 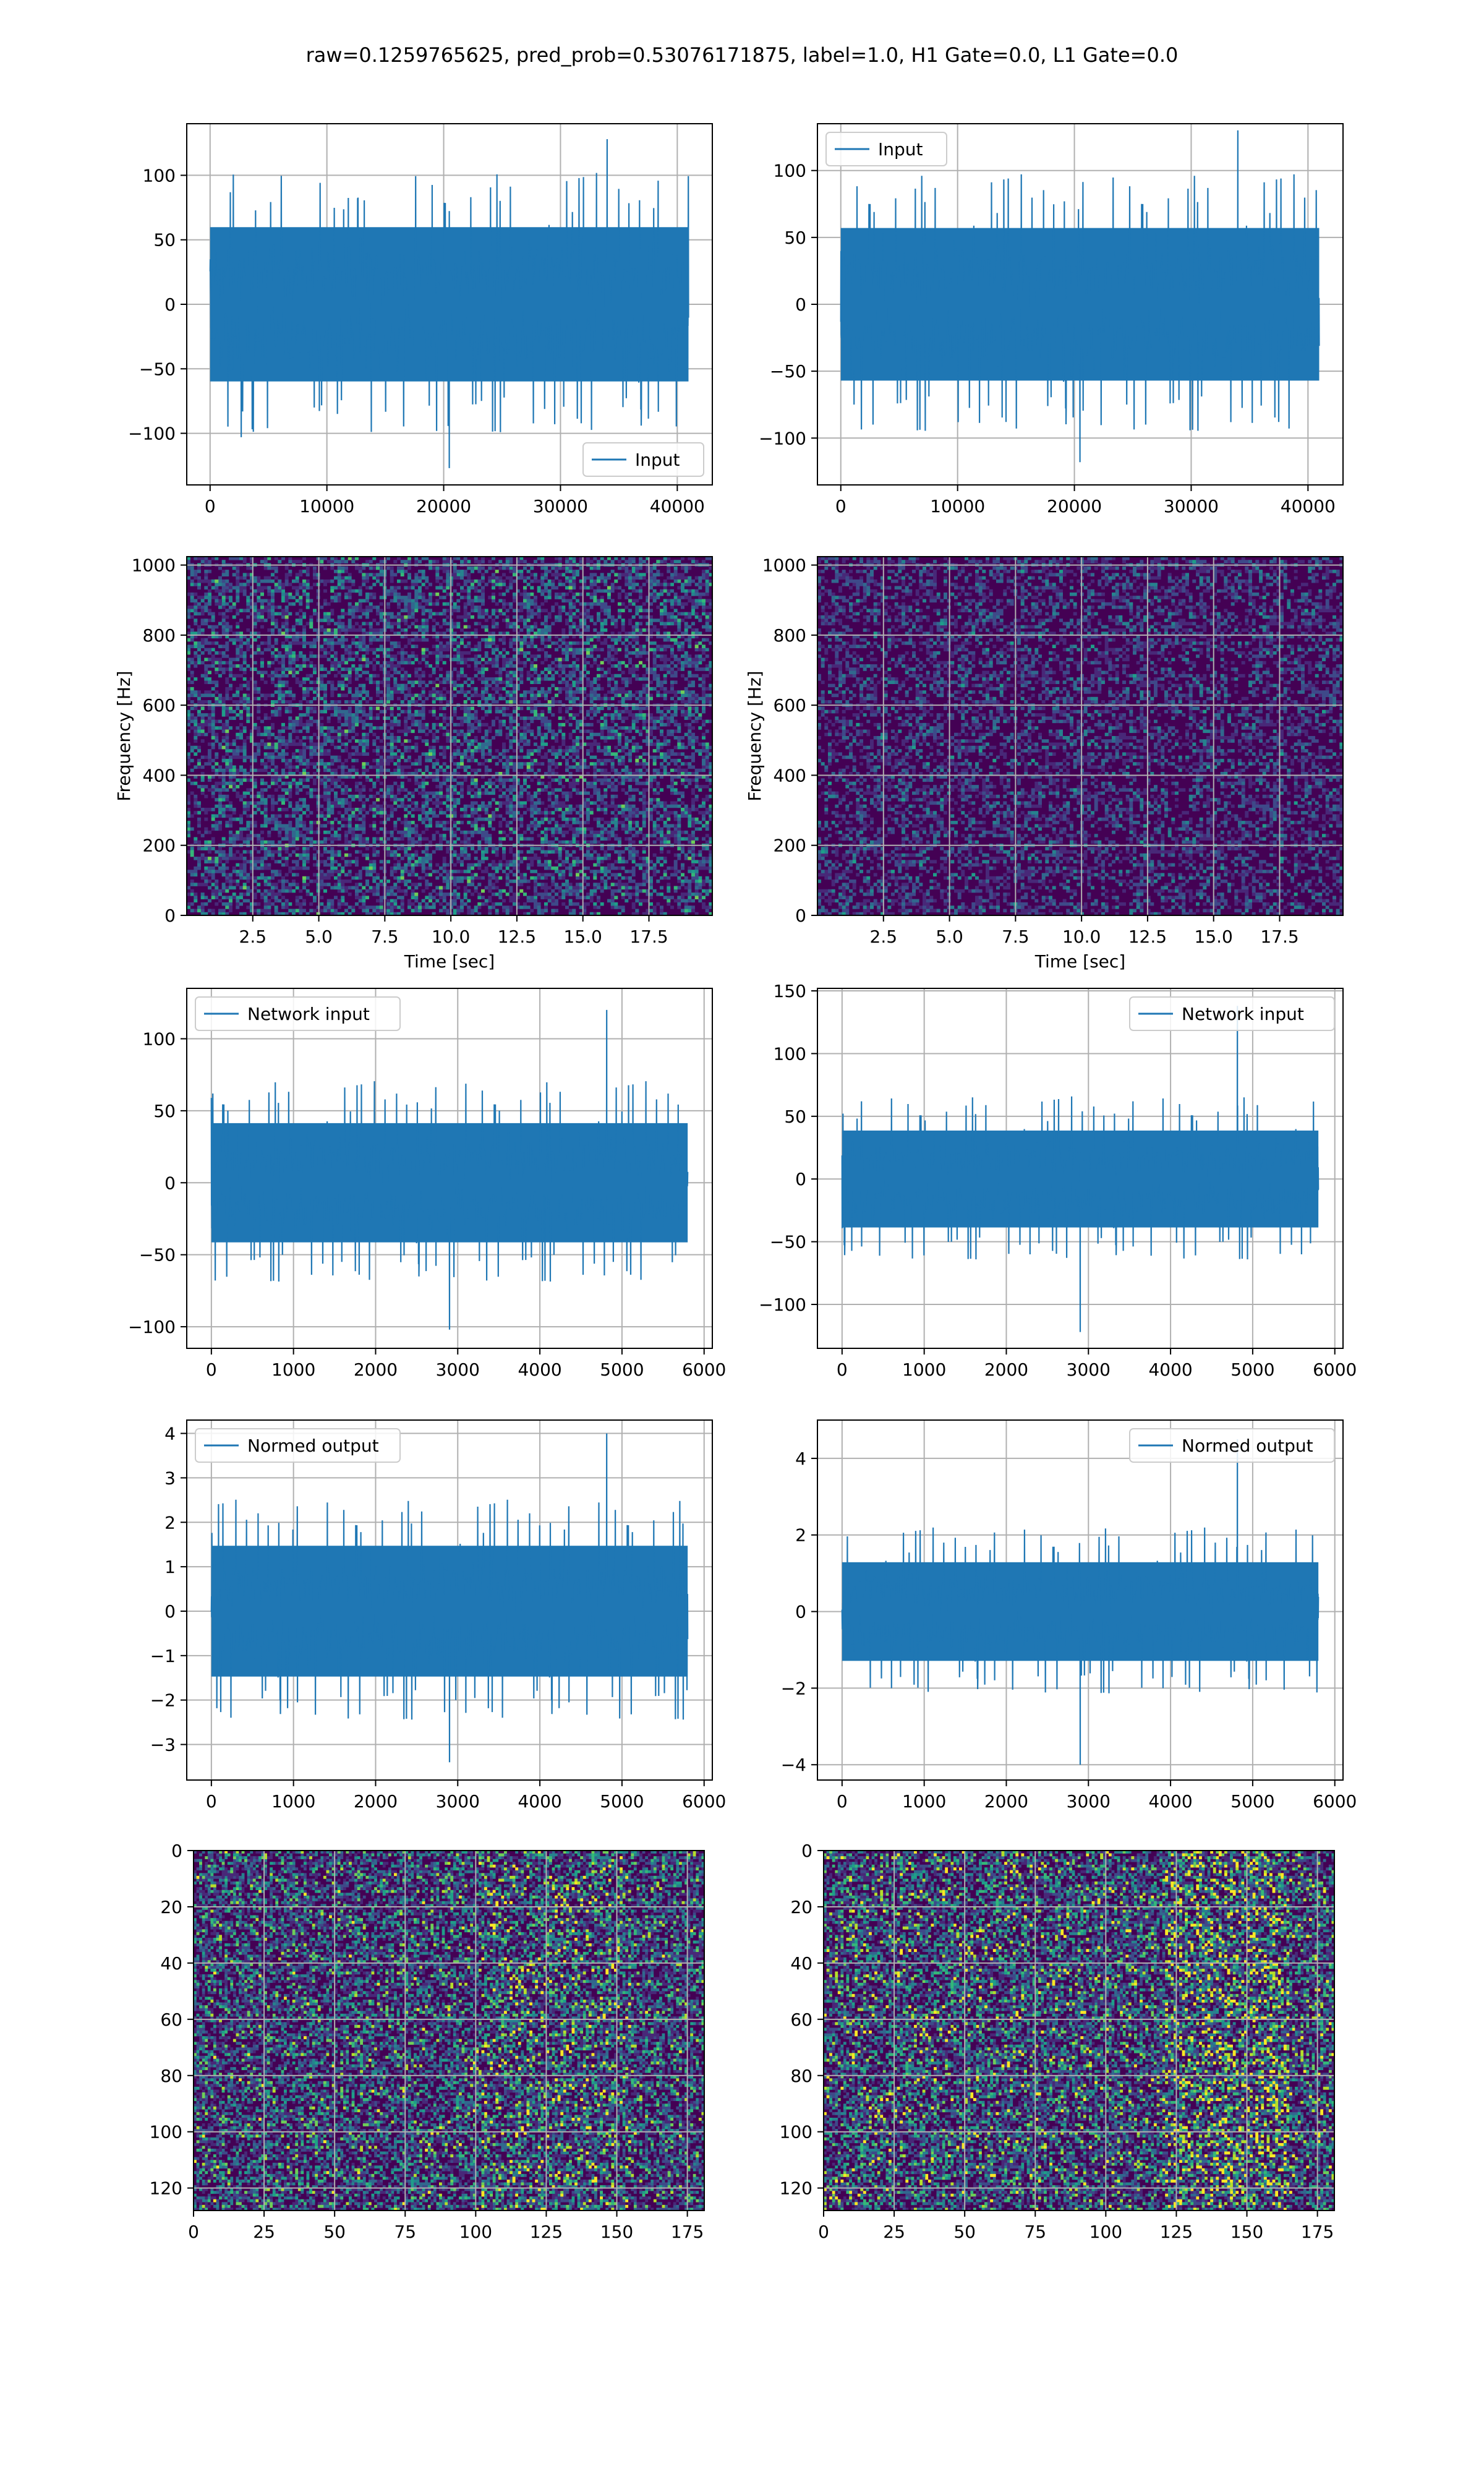 I want to click on legend: Input, so click(x=643, y=459).